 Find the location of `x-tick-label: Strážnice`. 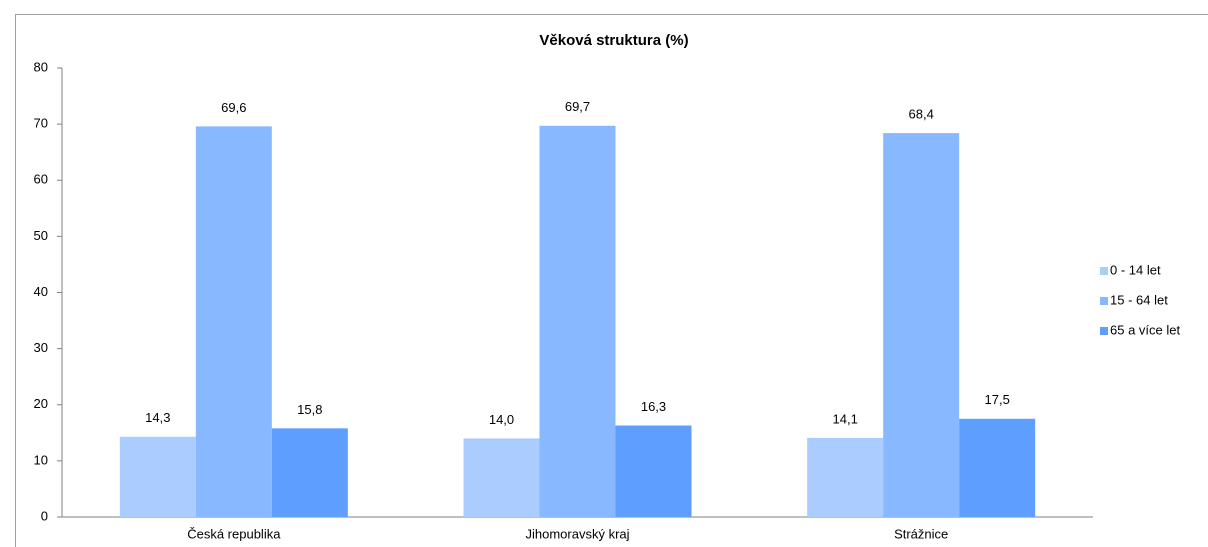

x-tick-label: Strážnice is located at coordinates (921, 533).